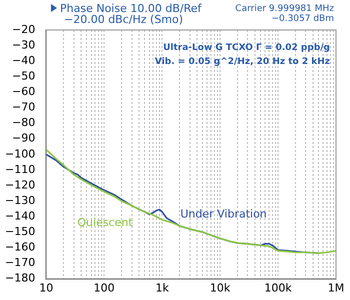 The height and width of the screenshot is (300, 350). I want to click on y-tick-label: −120, so click(20, 185).